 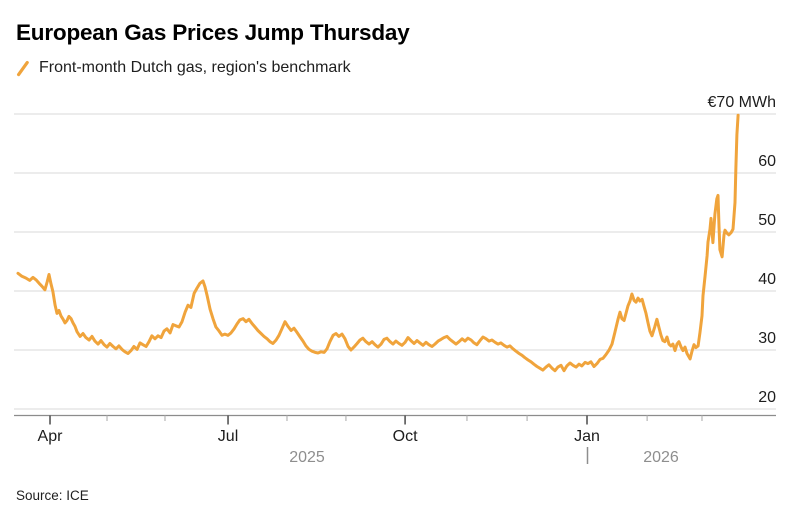 What do you see at coordinates (213, 32) in the screenshot?
I see `page-title: European Gas Prices Jump Thursday` at bounding box center [213, 32].